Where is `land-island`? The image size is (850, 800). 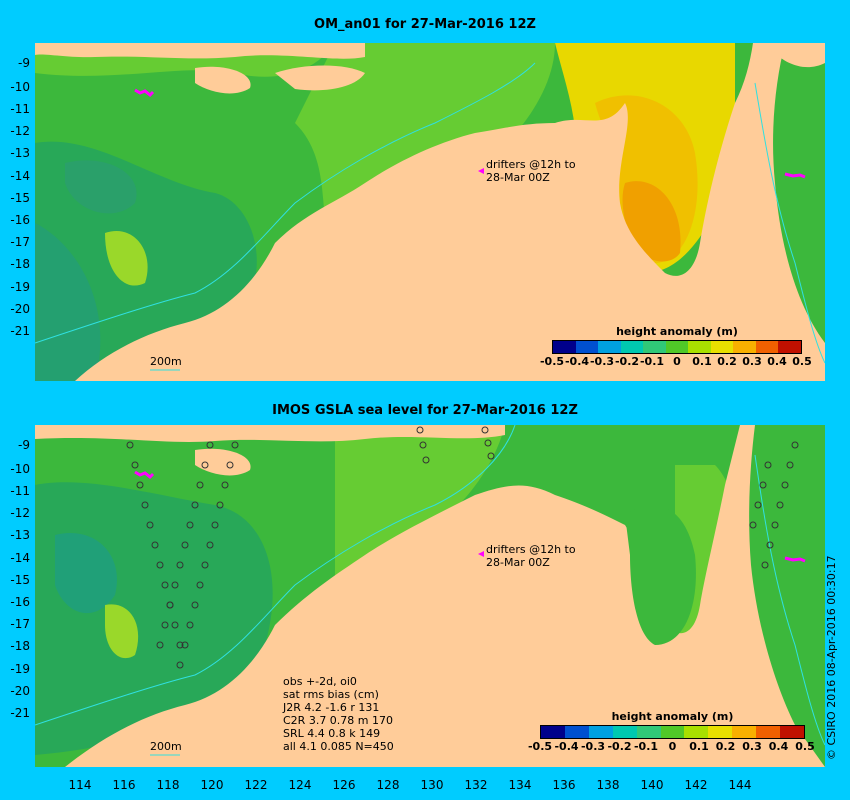
land-island is located at coordinates (320, 78).